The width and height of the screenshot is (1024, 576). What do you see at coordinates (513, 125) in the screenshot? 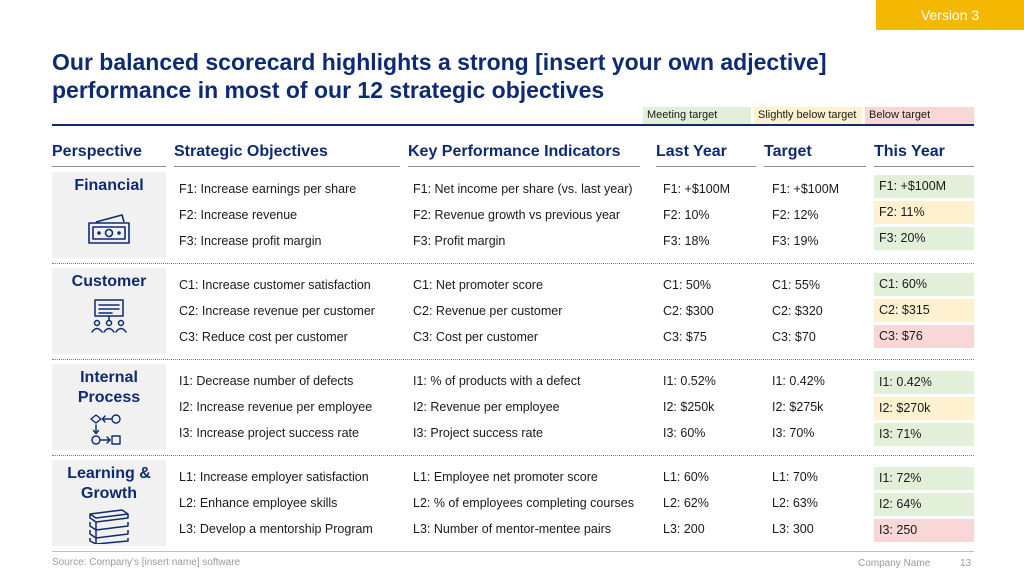
I see `title-divider` at bounding box center [513, 125].